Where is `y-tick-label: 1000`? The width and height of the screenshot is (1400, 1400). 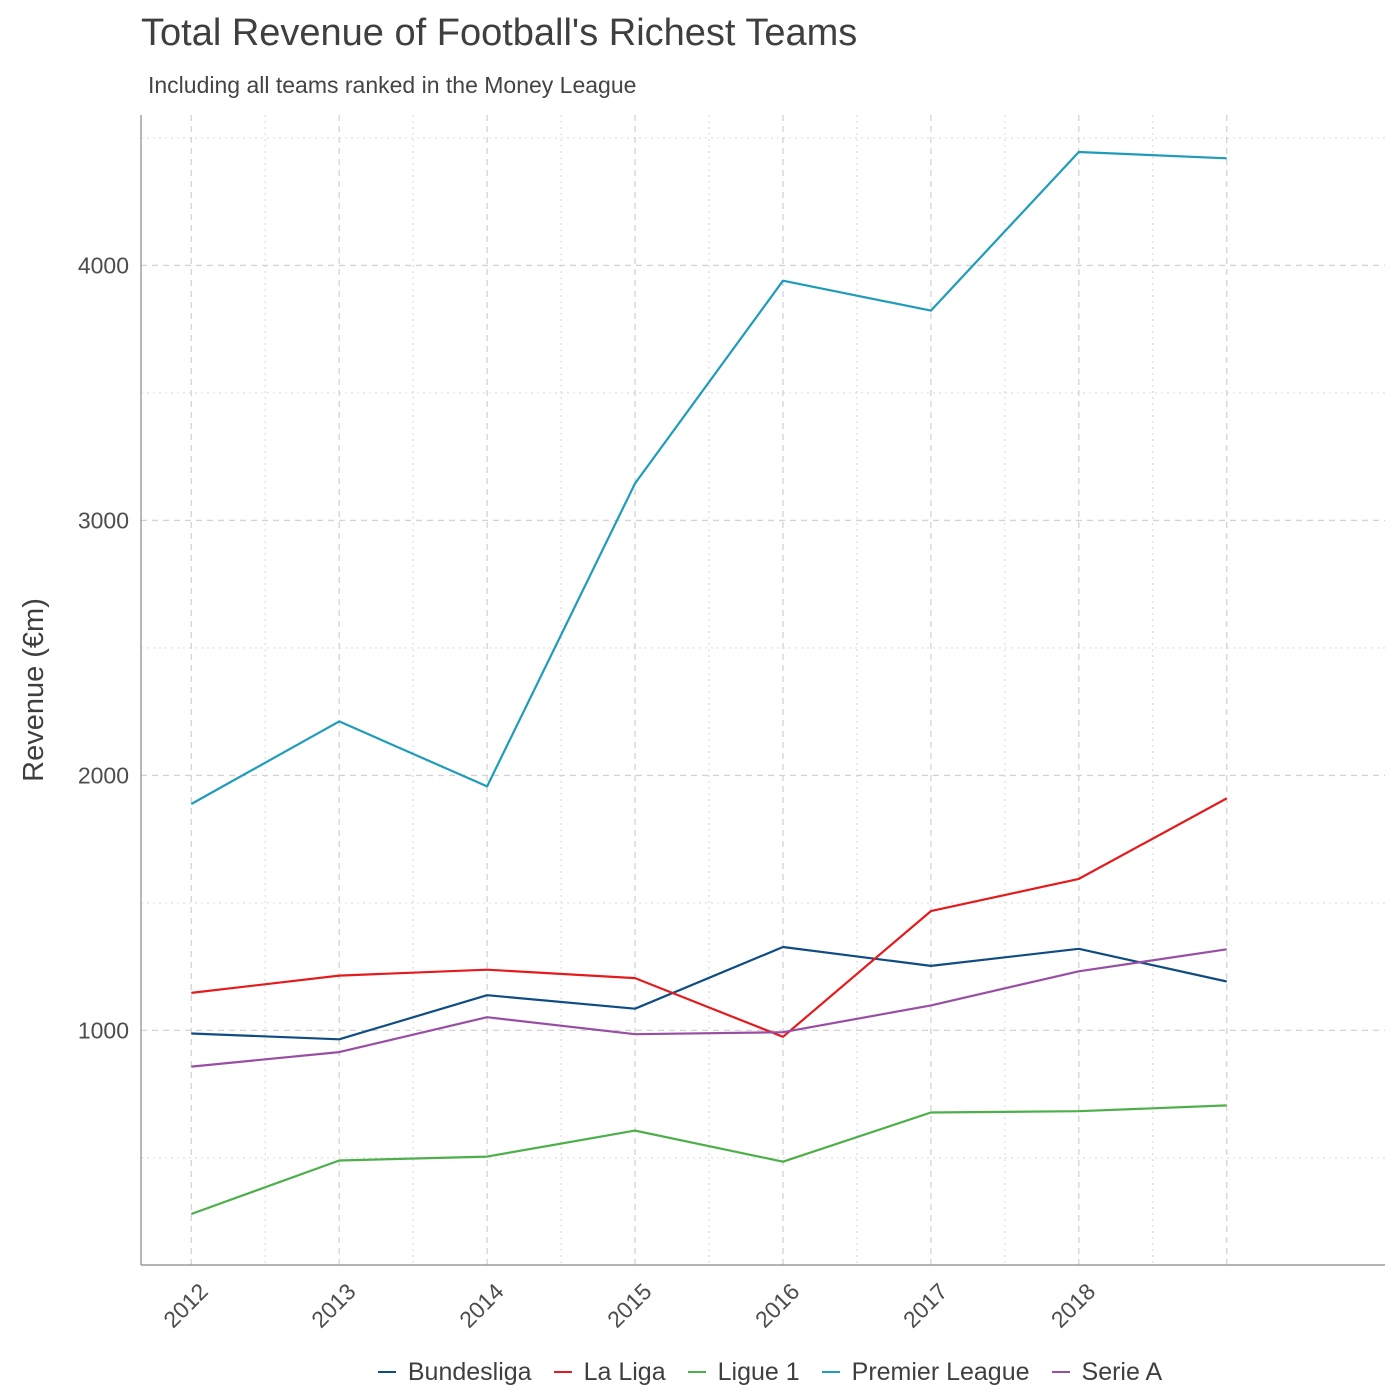
y-tick-label: 1000 is located at coordinates (103, 1030).